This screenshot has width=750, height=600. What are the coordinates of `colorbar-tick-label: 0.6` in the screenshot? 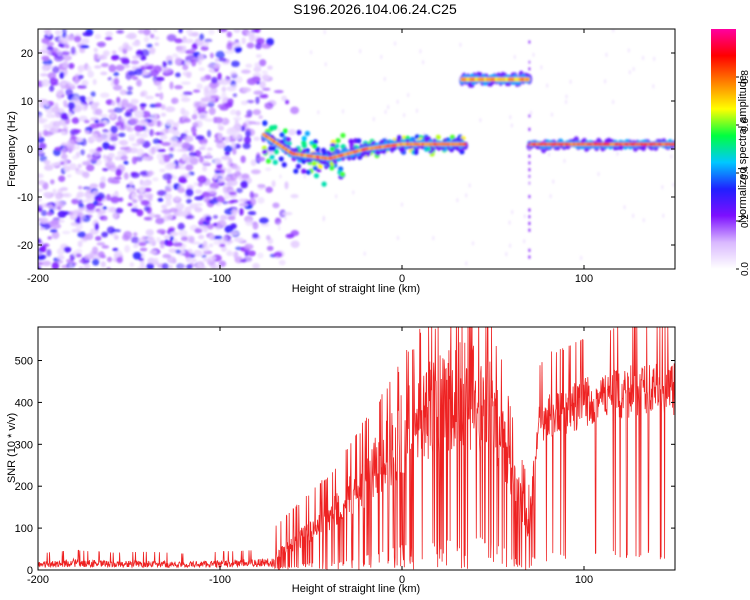 It's located at (745, 125).